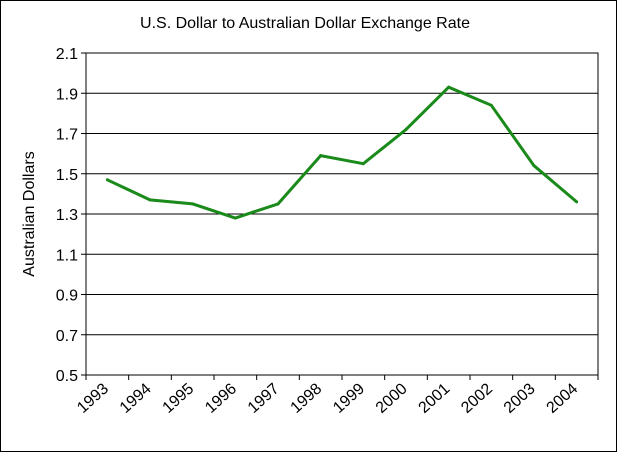  What do you see at coordinates (67, 215) in the screenshot?
I see `y-tick-label: 1.3` at bounding box center [67, 215].